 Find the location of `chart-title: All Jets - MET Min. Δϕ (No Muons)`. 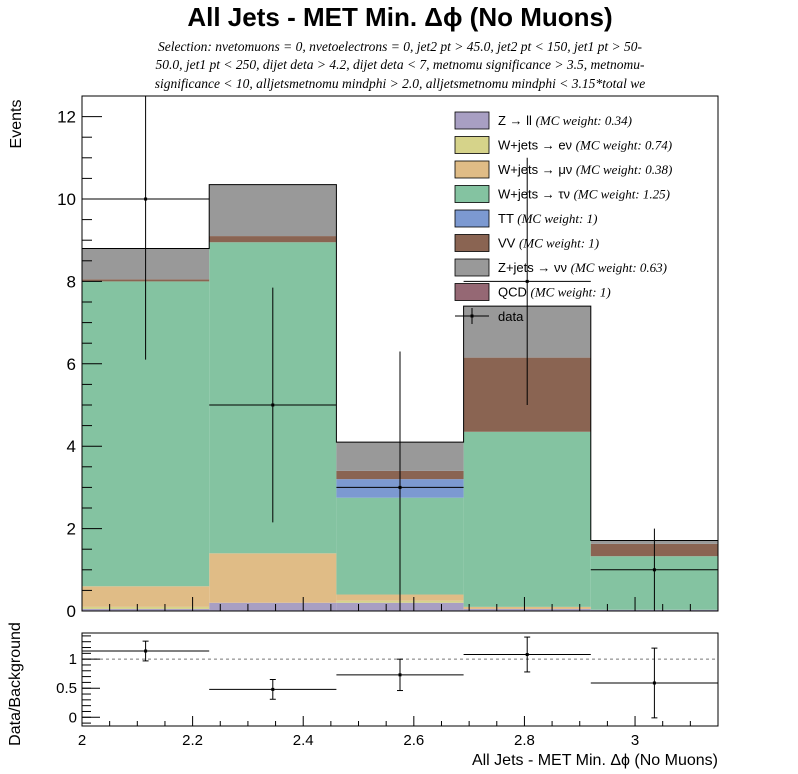

chart-title: All Jets - MET Min. Δϕ (No Muons) is located at coordinates (399, 17).